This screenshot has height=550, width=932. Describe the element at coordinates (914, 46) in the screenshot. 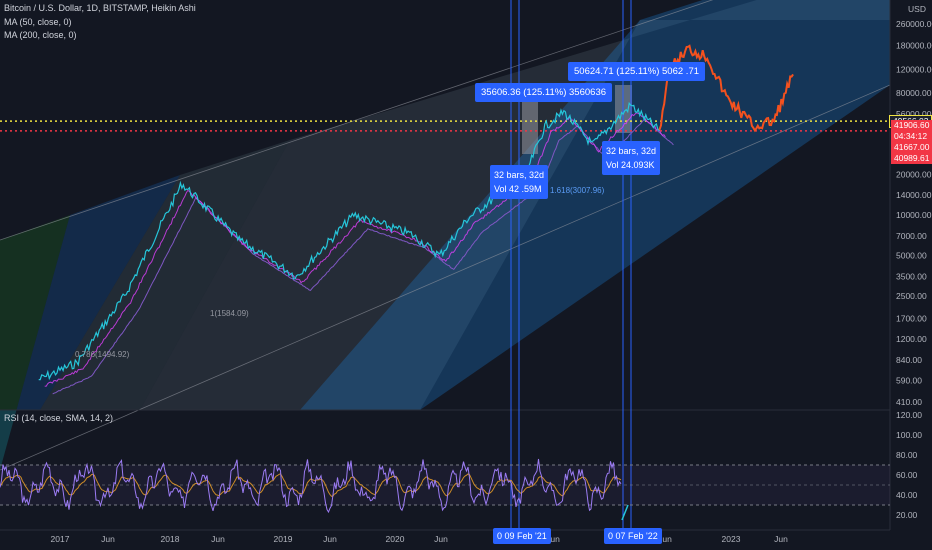

I see `price-tick-label: 180000.00` at that location.